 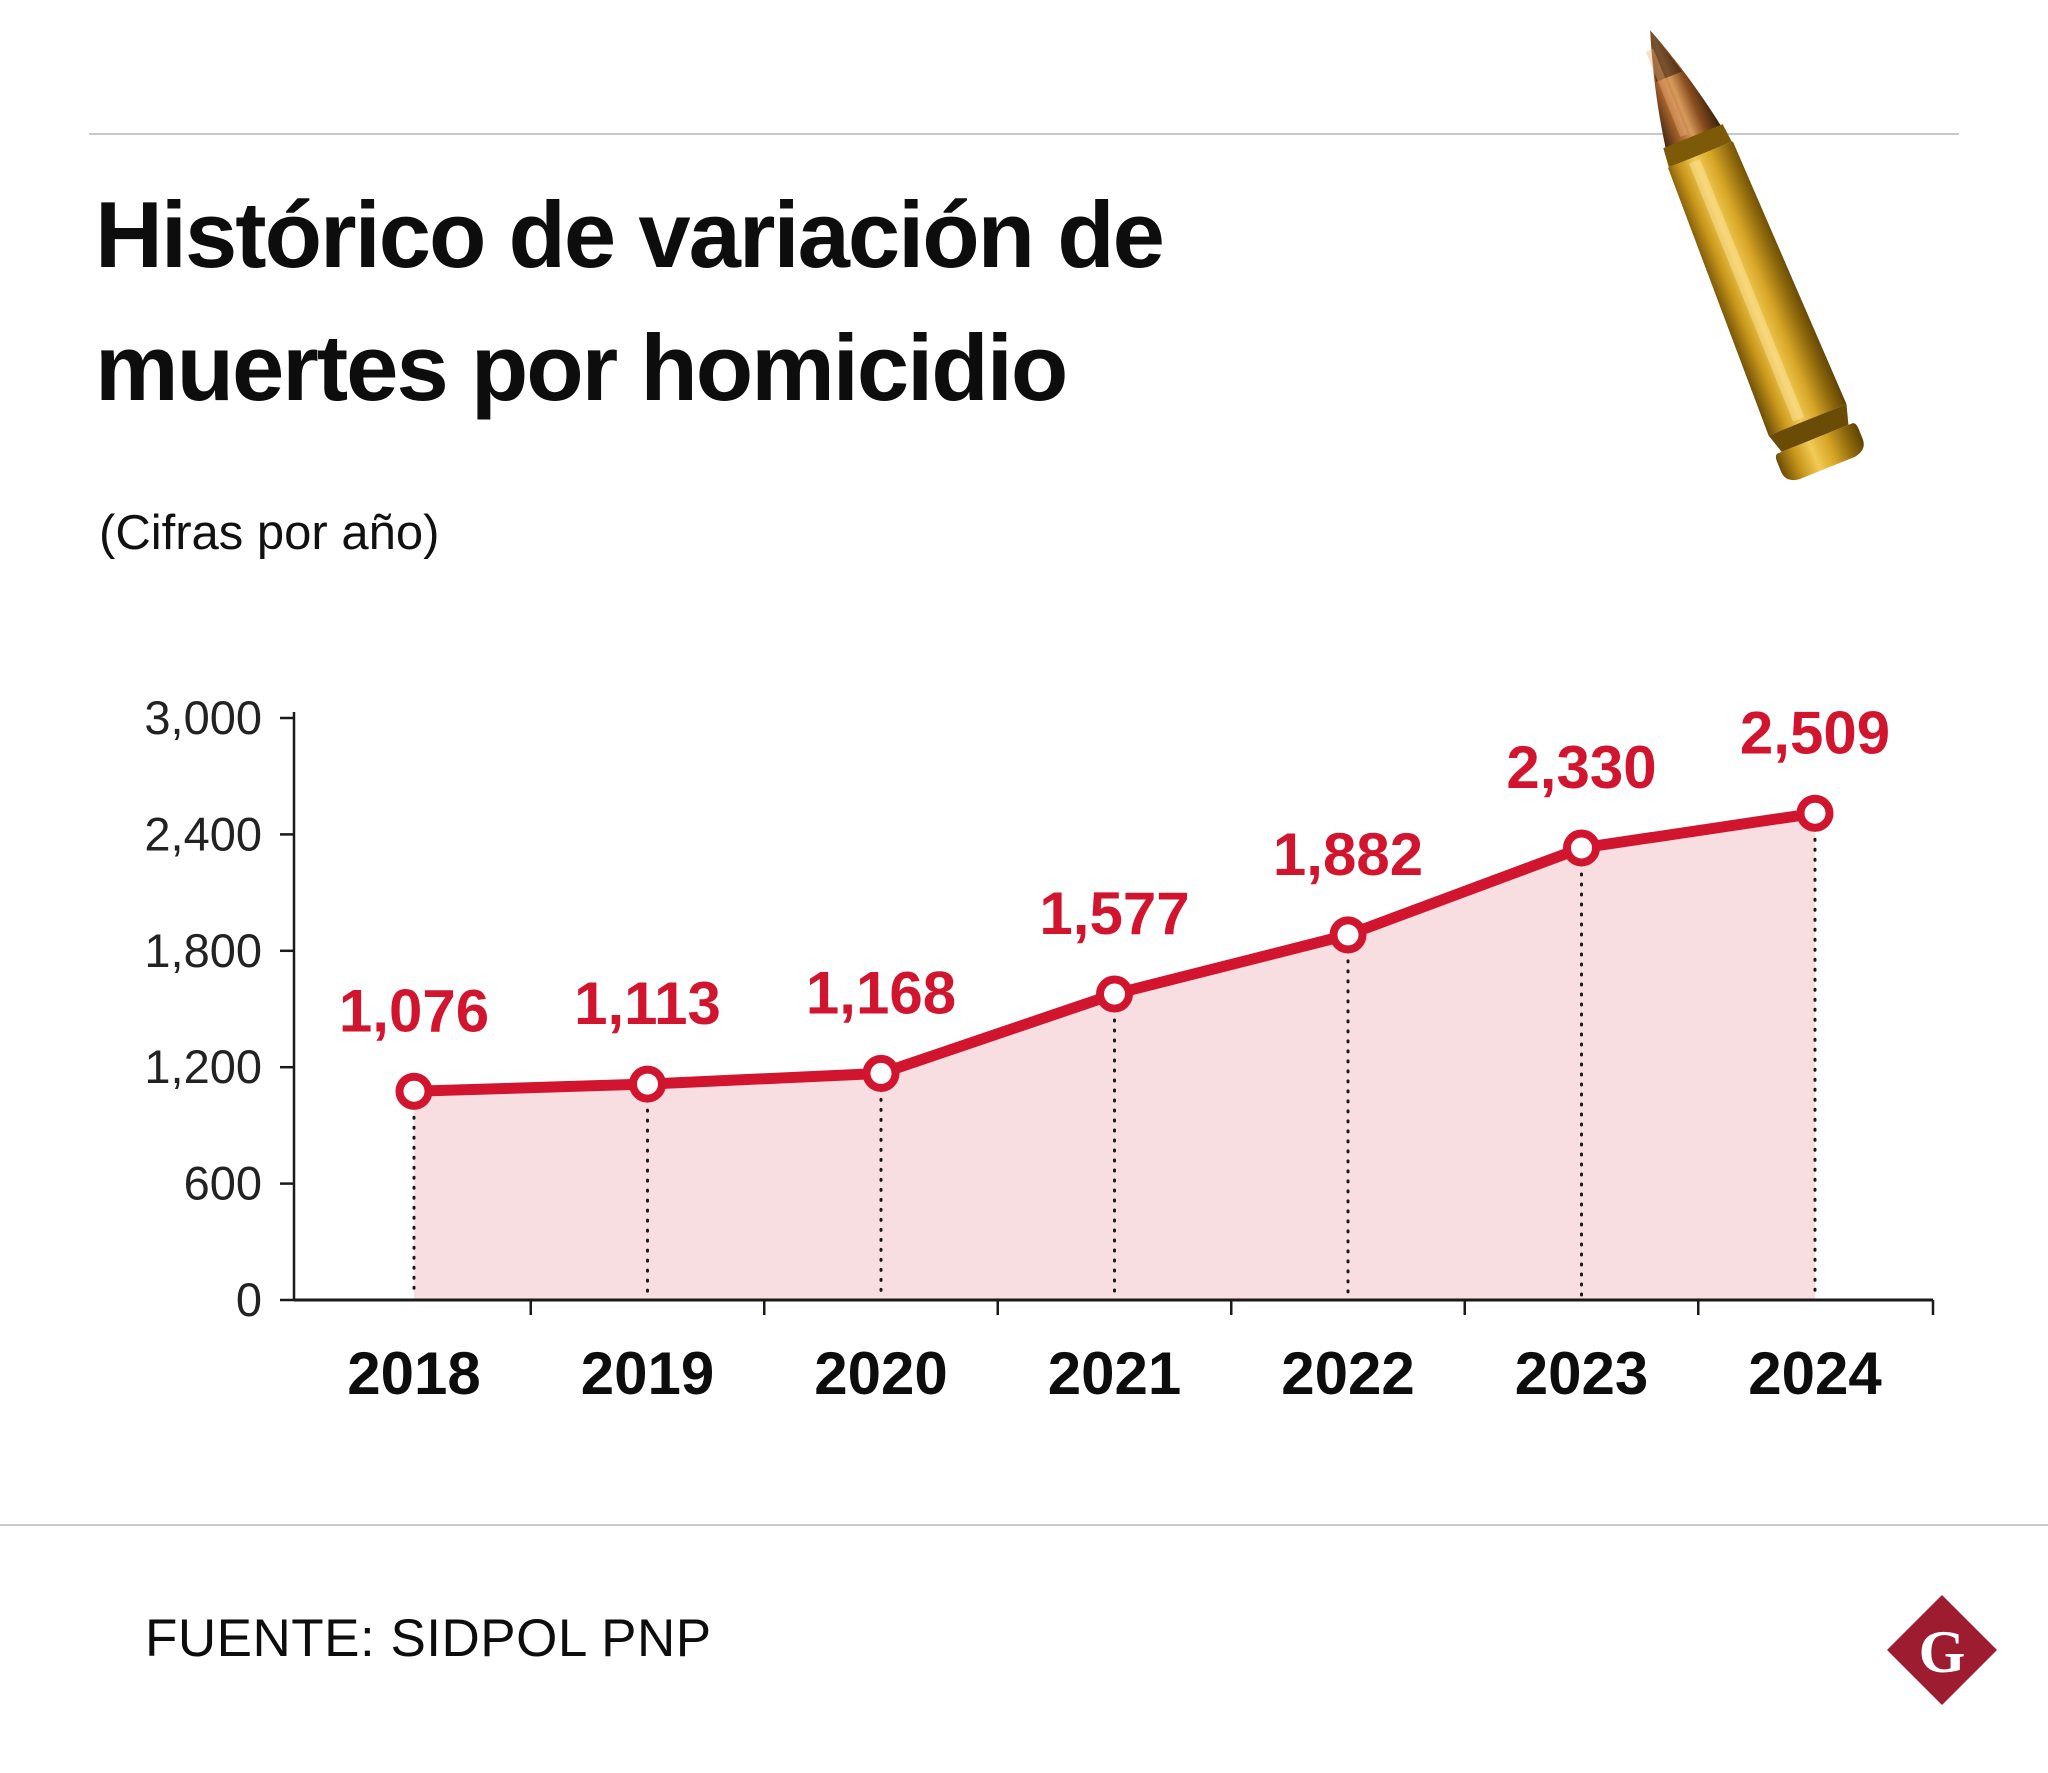 I want to click on value-label: 1,168, so click(x=881, y=992).